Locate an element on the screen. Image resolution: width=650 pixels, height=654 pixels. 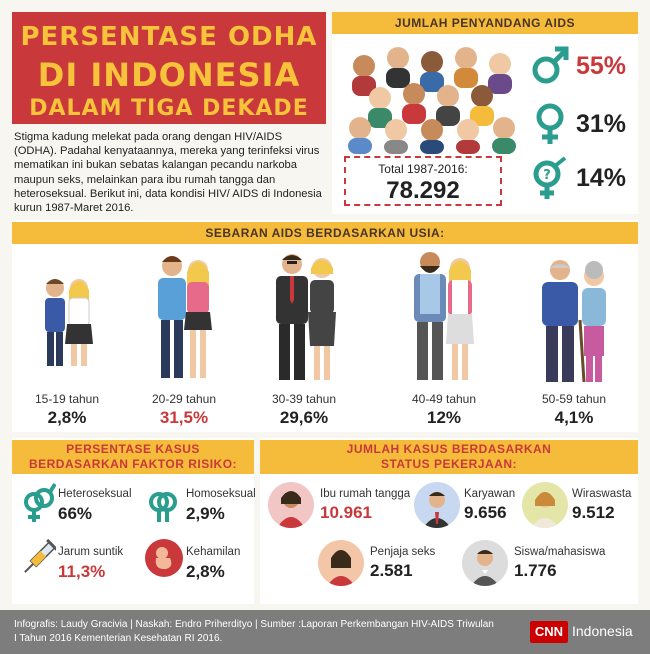
age-label: 40-49 tahun is located at coordinates (444, 399).